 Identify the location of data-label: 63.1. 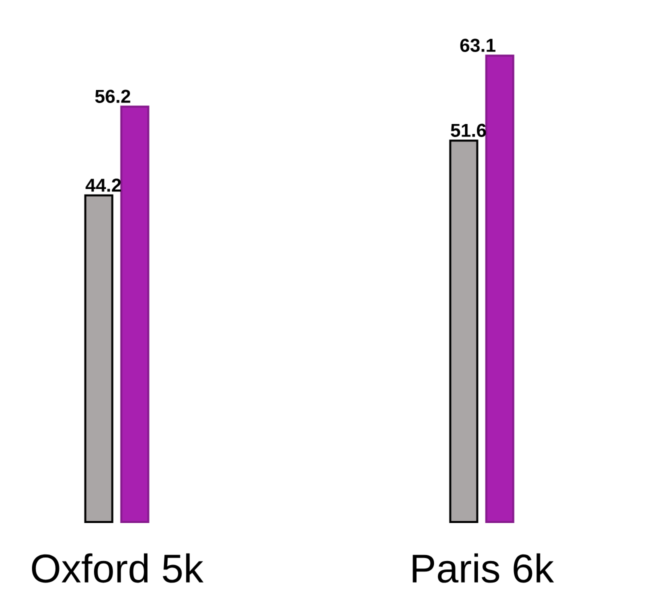
(478, 45).